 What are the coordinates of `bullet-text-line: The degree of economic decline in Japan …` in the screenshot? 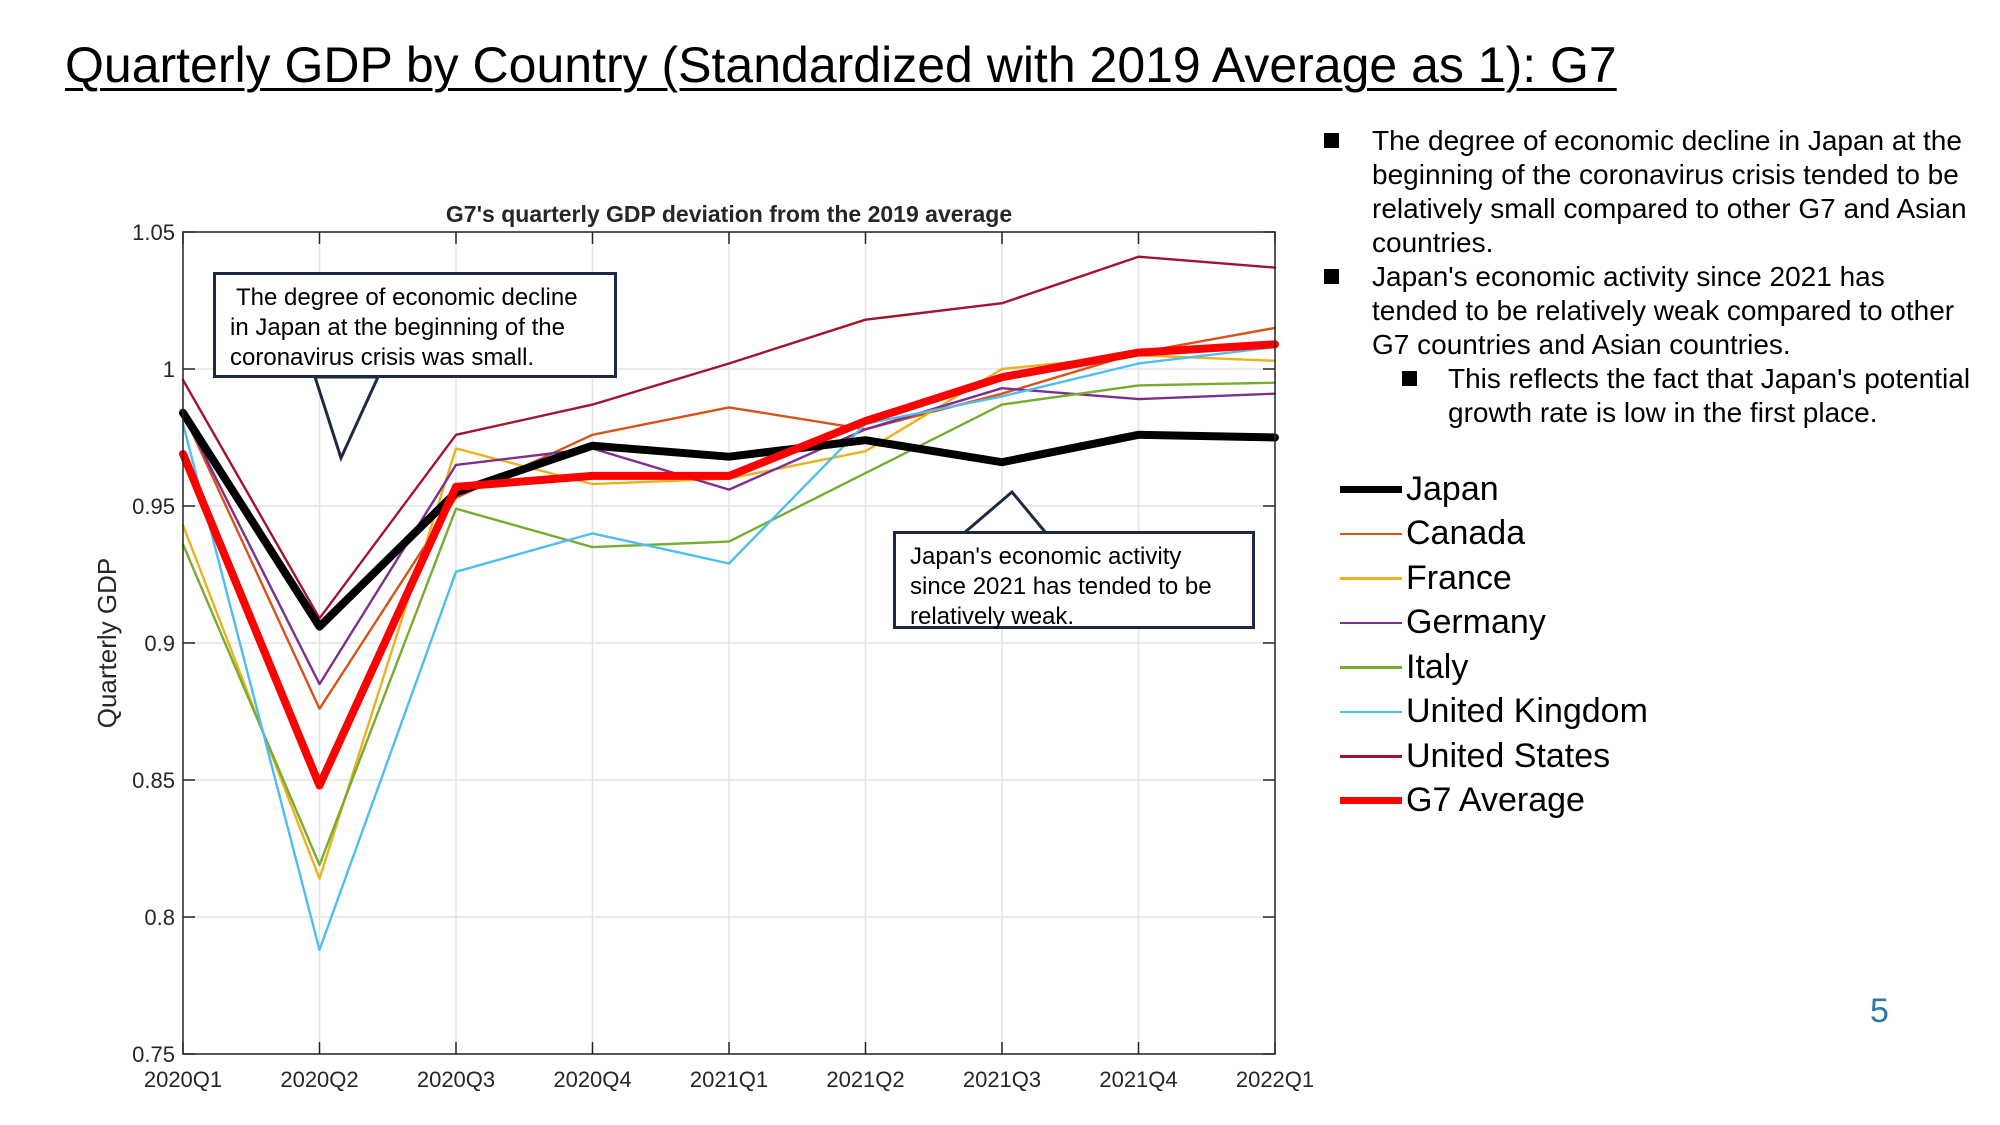 It's located at (1667, 140).